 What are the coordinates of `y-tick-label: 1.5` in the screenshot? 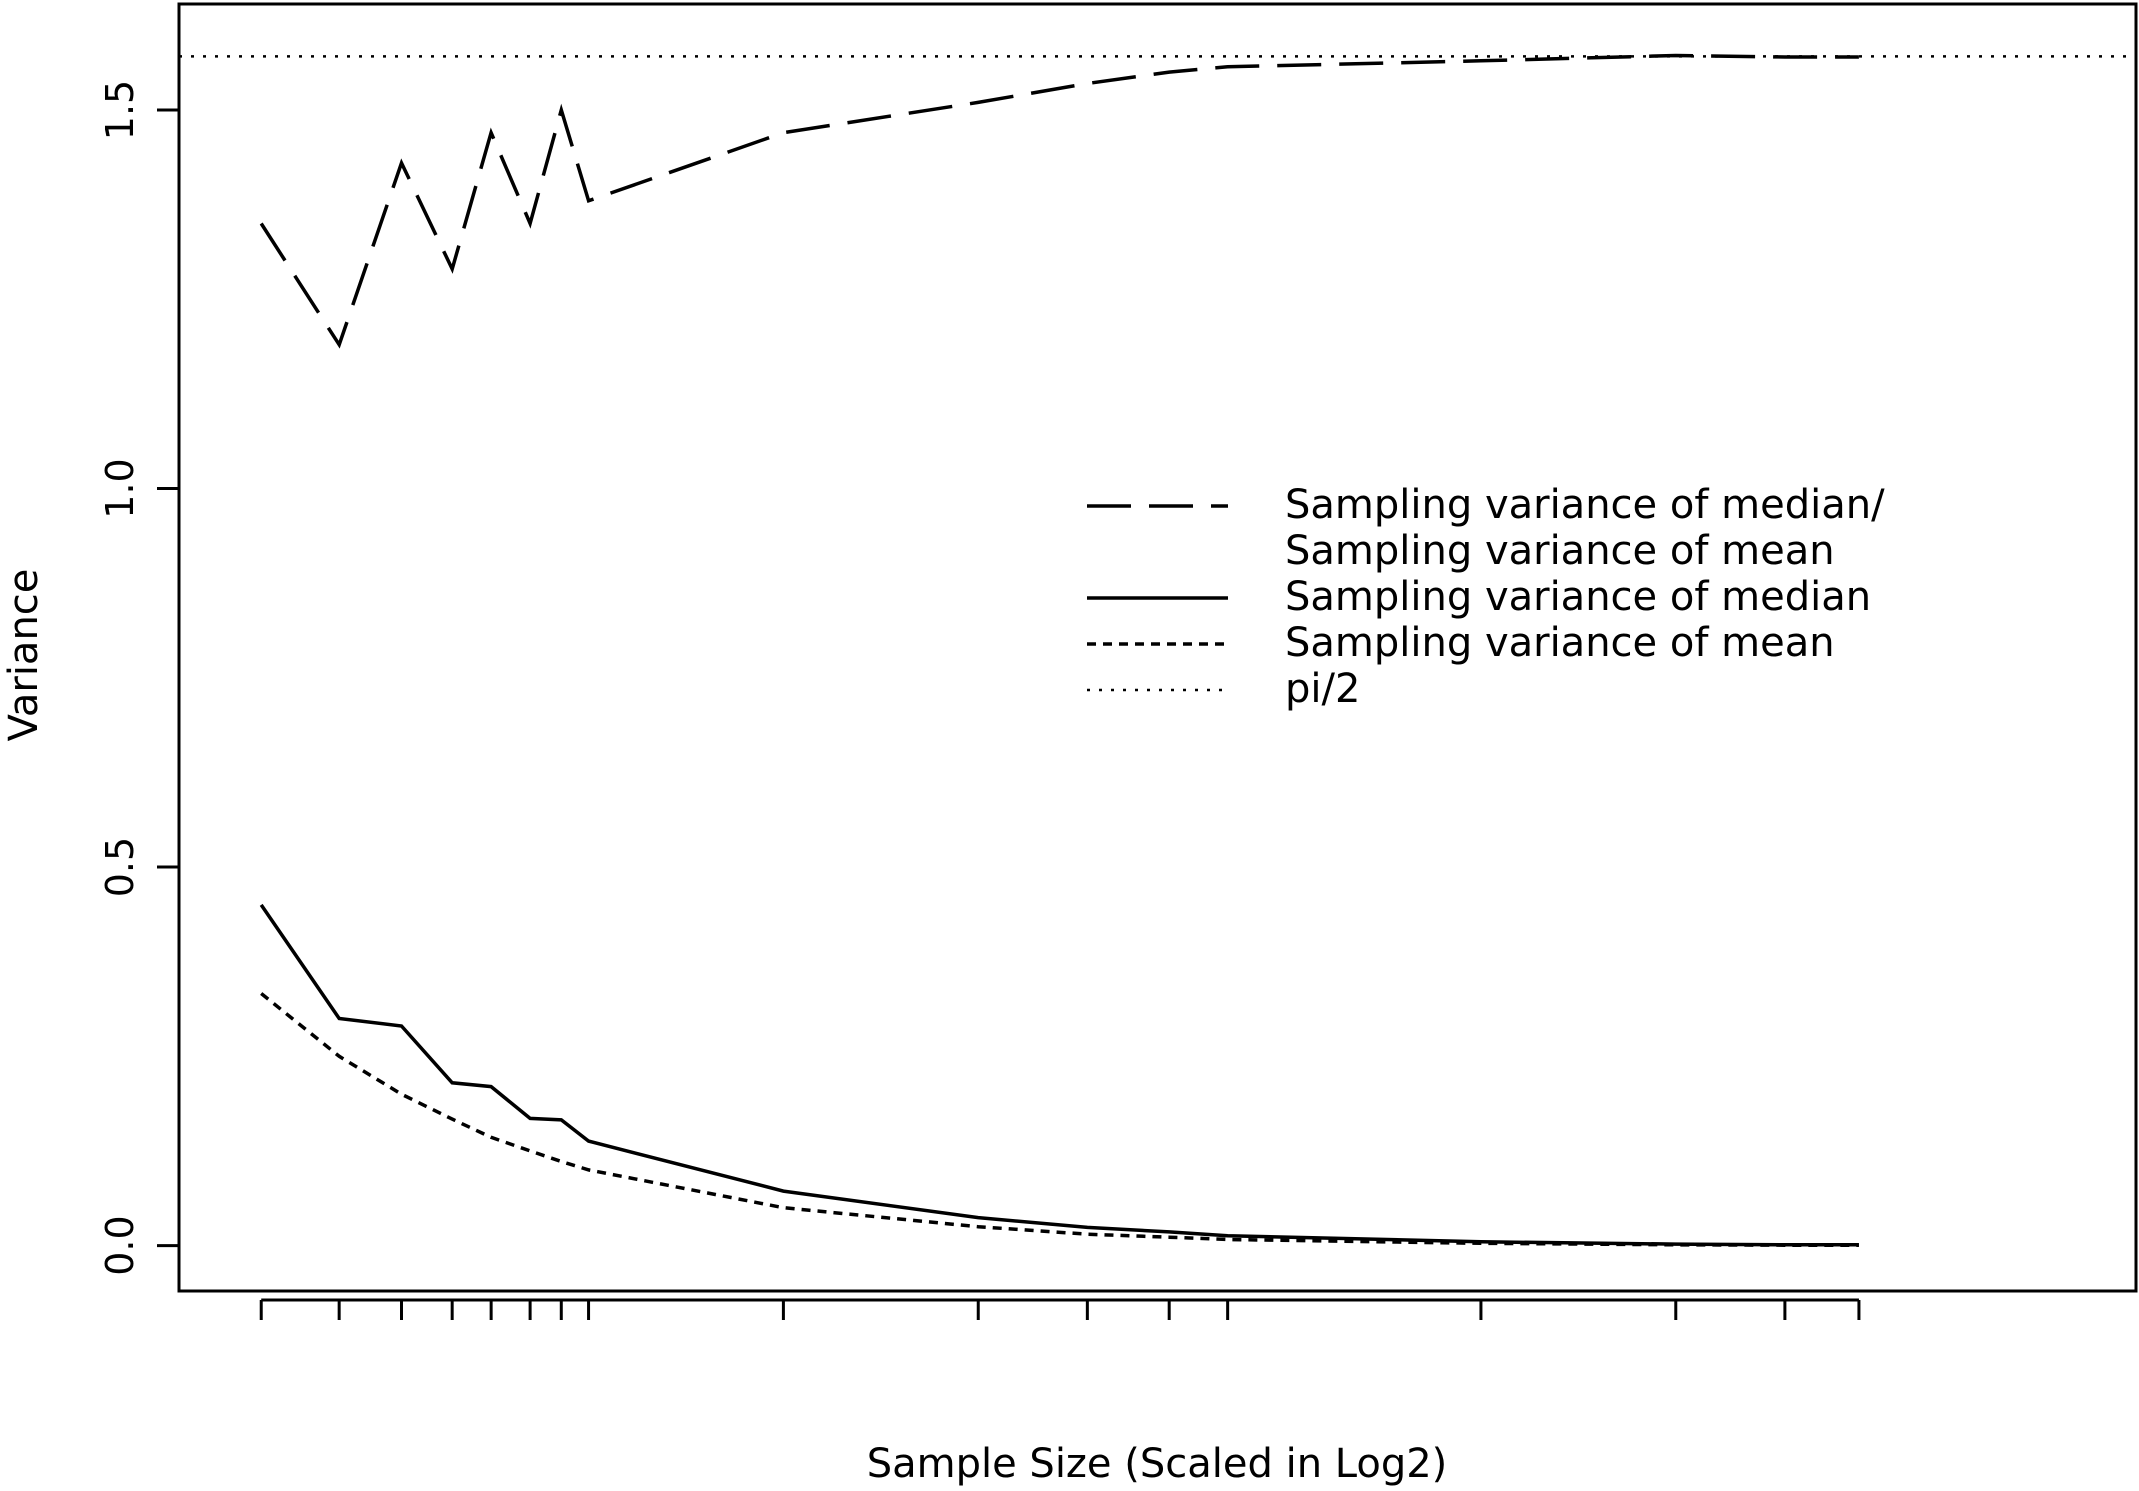 It's located at (120, 110).